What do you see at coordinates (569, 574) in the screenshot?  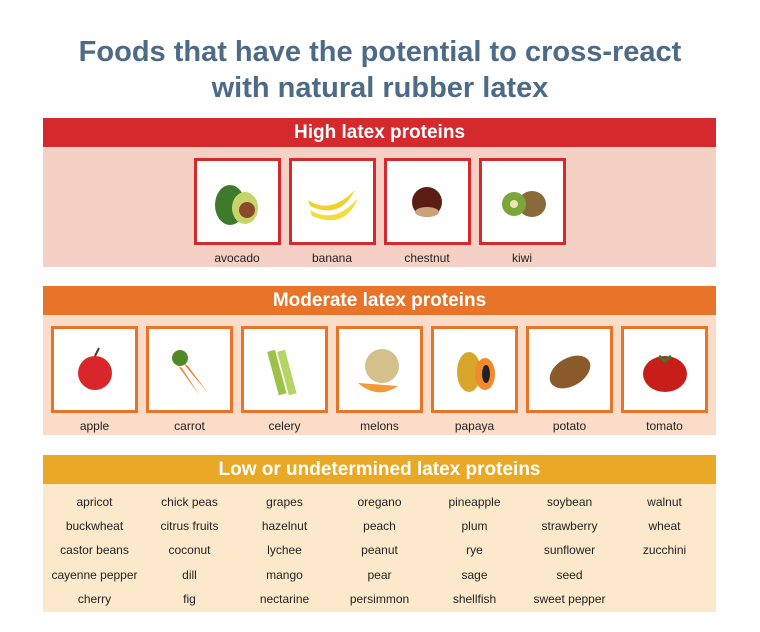 I see `low-food-item: seed` at bounding box center [569, 574].